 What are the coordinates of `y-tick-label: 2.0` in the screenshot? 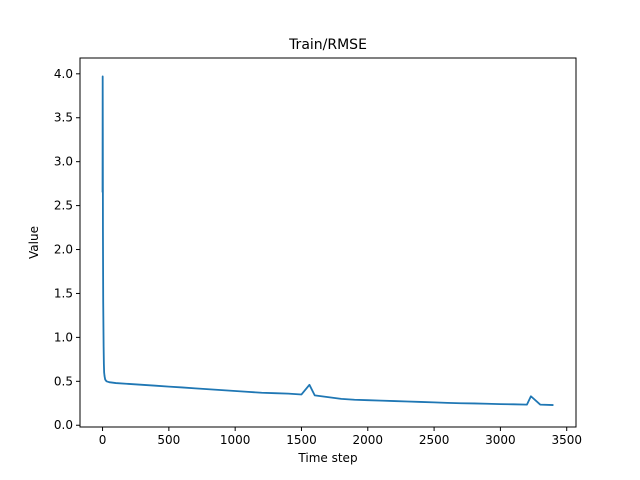 It's located at (63, 250).